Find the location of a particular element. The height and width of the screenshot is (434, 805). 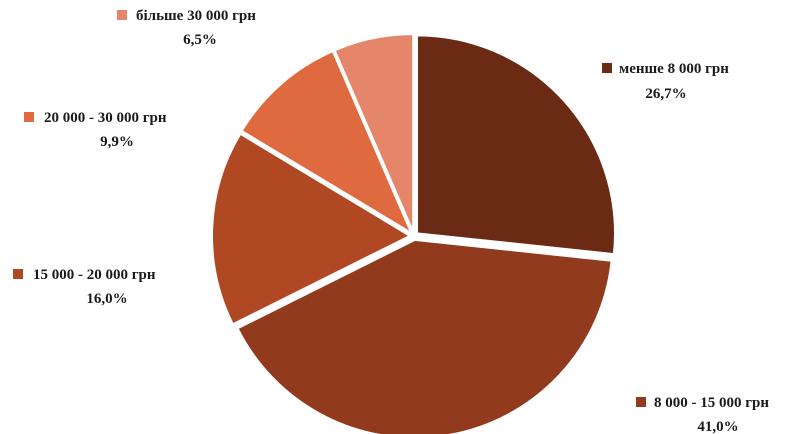

slice-label-3: 20 000 - 30 000 грн is located at coordinates (105, 118).